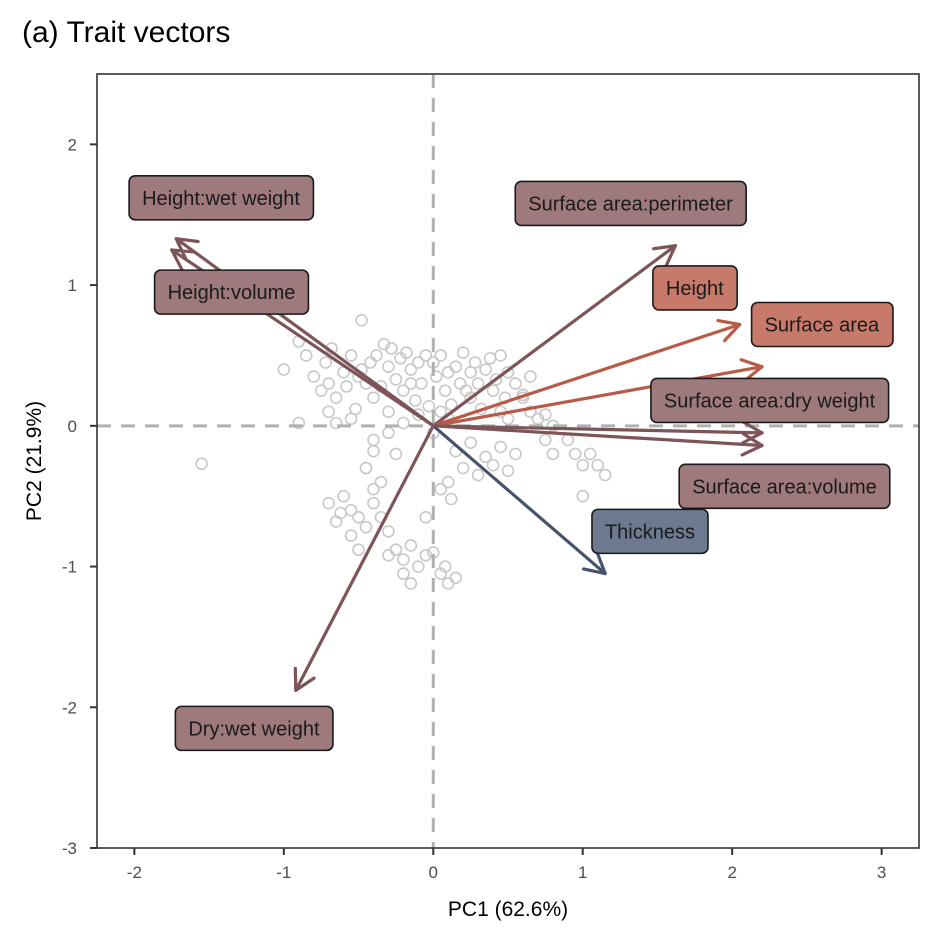 The height and width of the screenshot is (944, 944). Describe the element at coordinates (72, 144) in the screenshot. I see `y-tick-label: 2` at that location.